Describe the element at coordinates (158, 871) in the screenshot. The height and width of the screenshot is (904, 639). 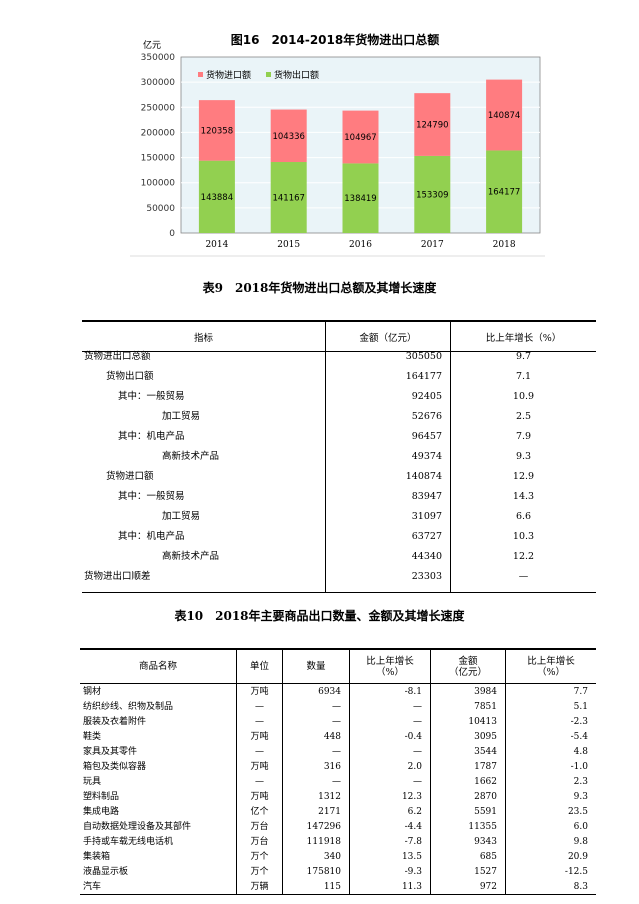
I see `product: 液晶显示板` at that location.